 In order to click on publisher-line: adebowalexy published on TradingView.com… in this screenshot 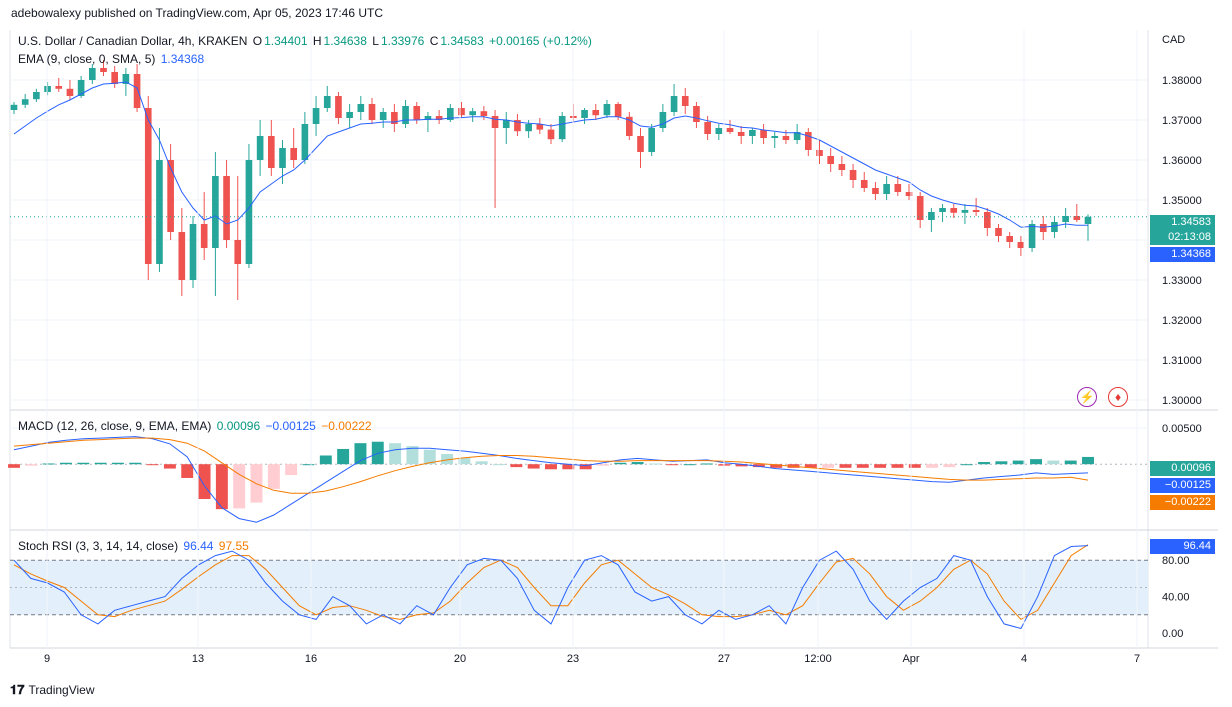, I will do `click(197, 13)`.